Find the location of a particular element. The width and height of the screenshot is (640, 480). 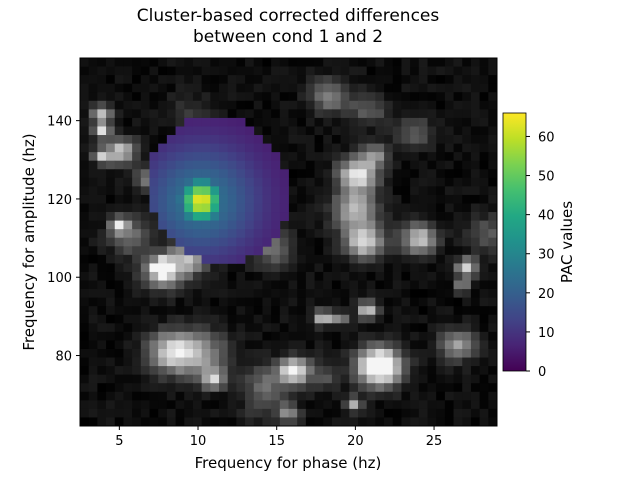

x-tick-label: 15 is located at coordinates (276, 441).